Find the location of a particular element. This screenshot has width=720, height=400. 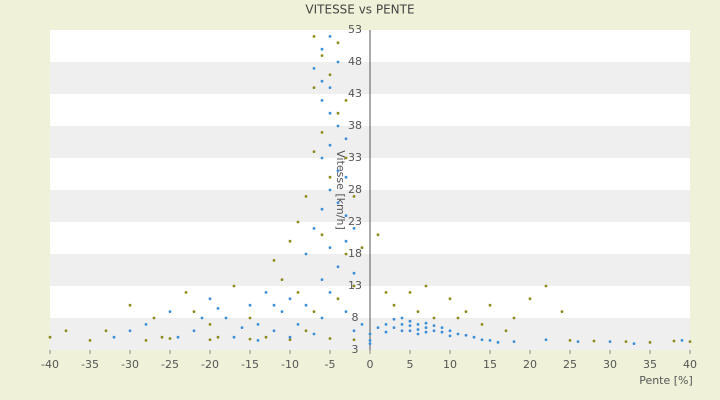

x-tick-label: -15 is located at coordinates (250, 364).